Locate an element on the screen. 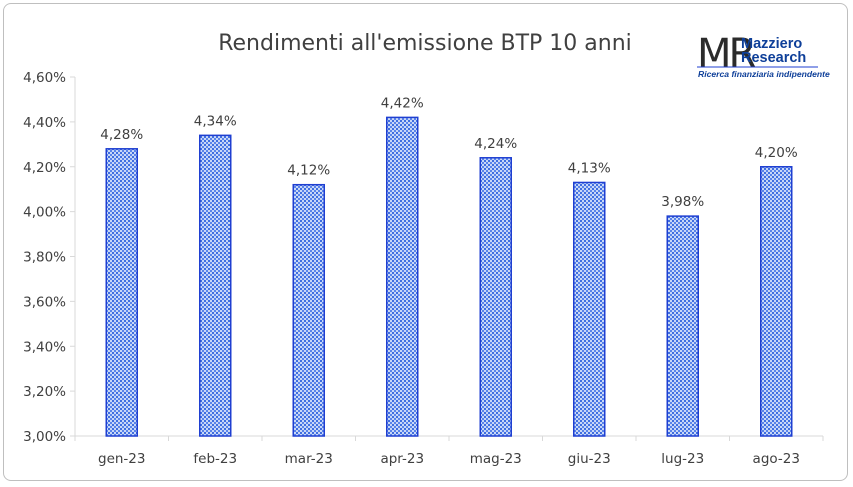 The height and width of the screenshot is (487, 853). x-tick-label: mar-23 is located at coordinates (309, 459).